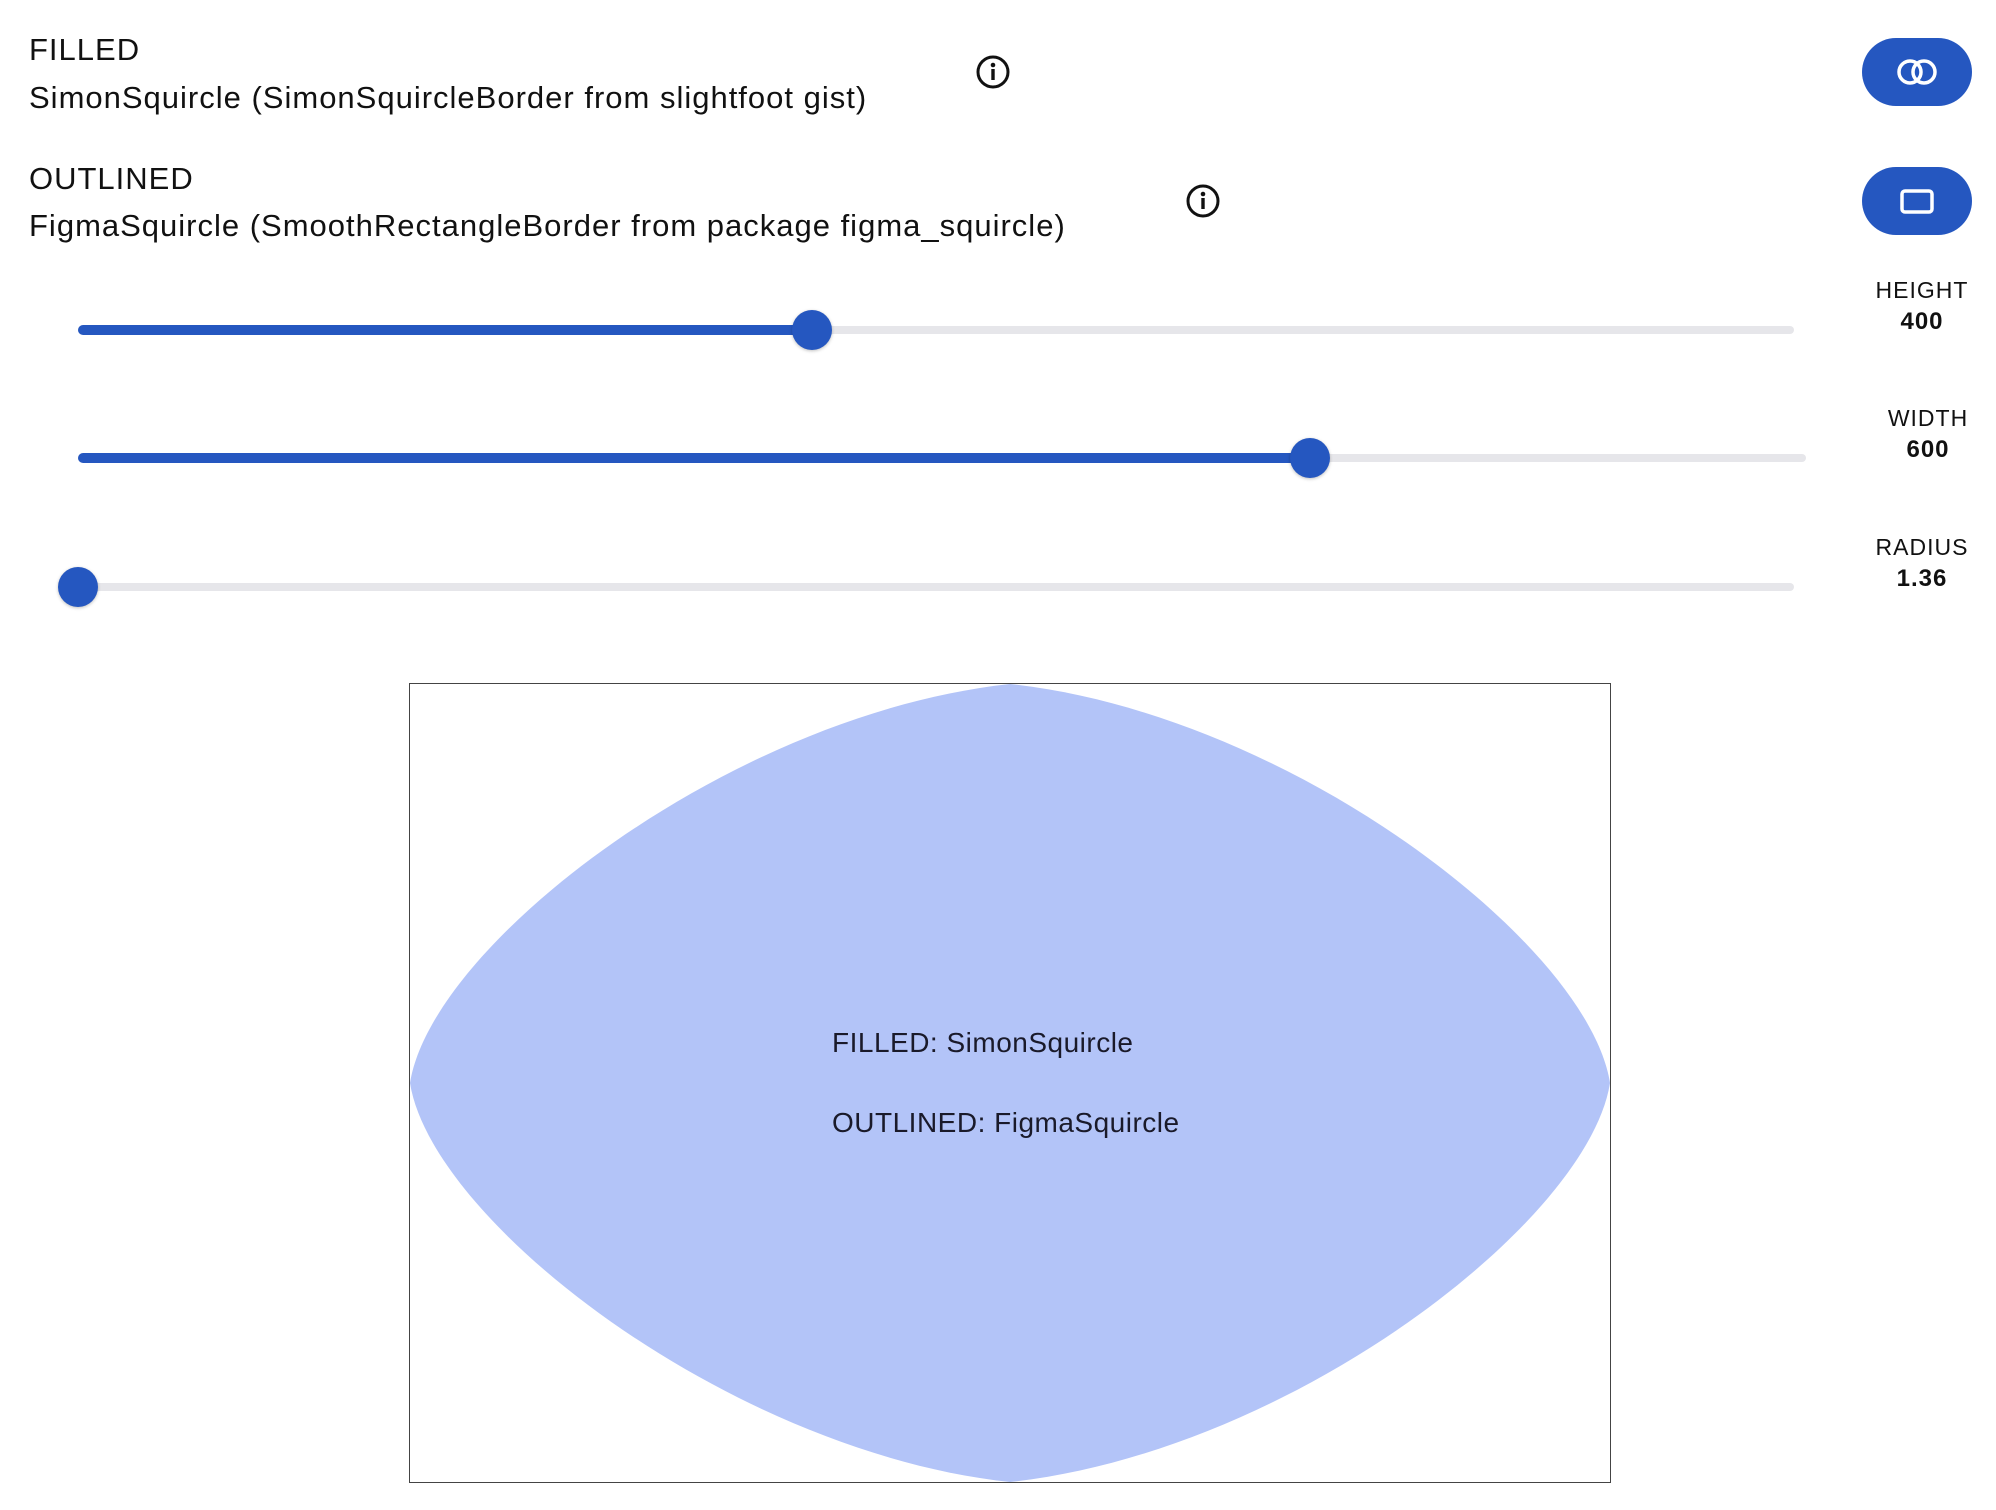 This screenshot has height=1510, width=1996. I want to click on rectangle-outline-icon, so click(1917, 201).